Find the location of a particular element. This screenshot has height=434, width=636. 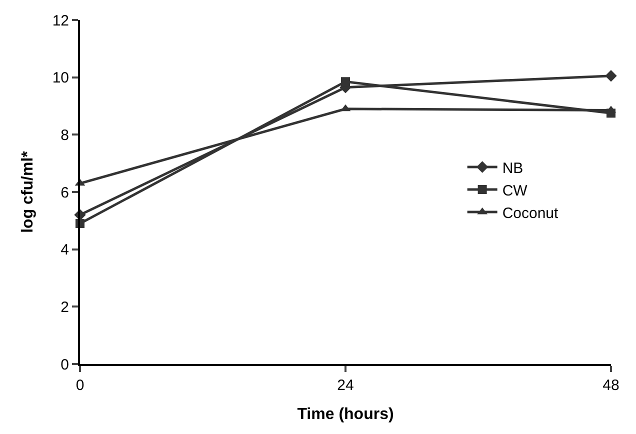

y-tick-label: 10 is located at coordinates (60, 78).